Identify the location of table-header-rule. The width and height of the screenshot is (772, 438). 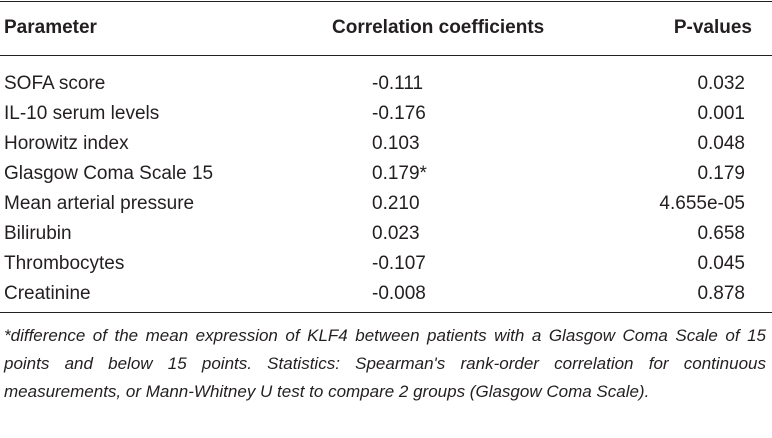
(386, 55).